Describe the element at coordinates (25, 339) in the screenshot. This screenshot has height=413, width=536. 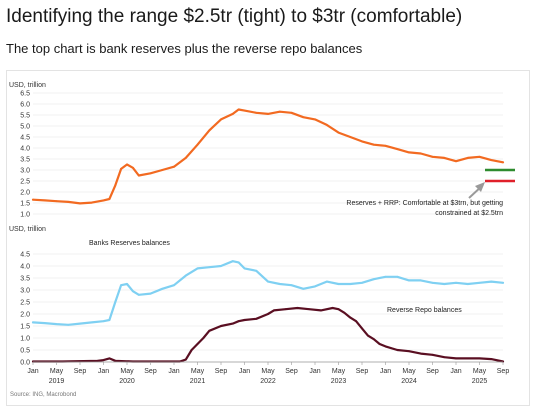
I see `y-tick-label: 1.0` at that location.